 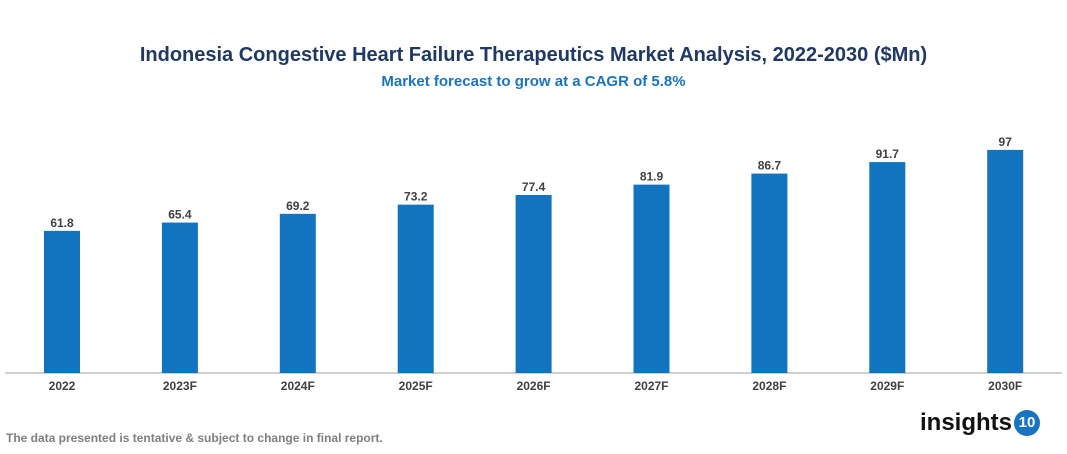 I want to click on bar-2029F, so click(x=887, y=267).